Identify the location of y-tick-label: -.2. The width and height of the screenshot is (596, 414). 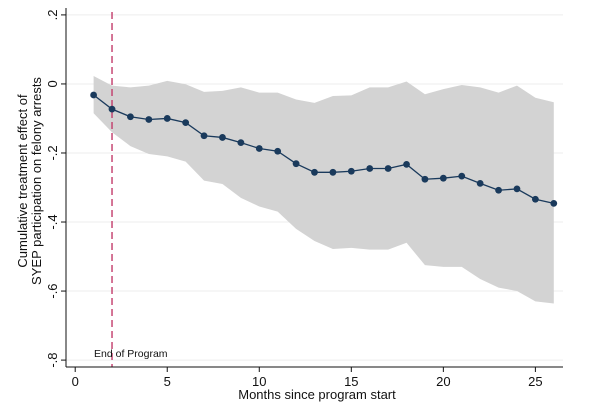
(52, 152).